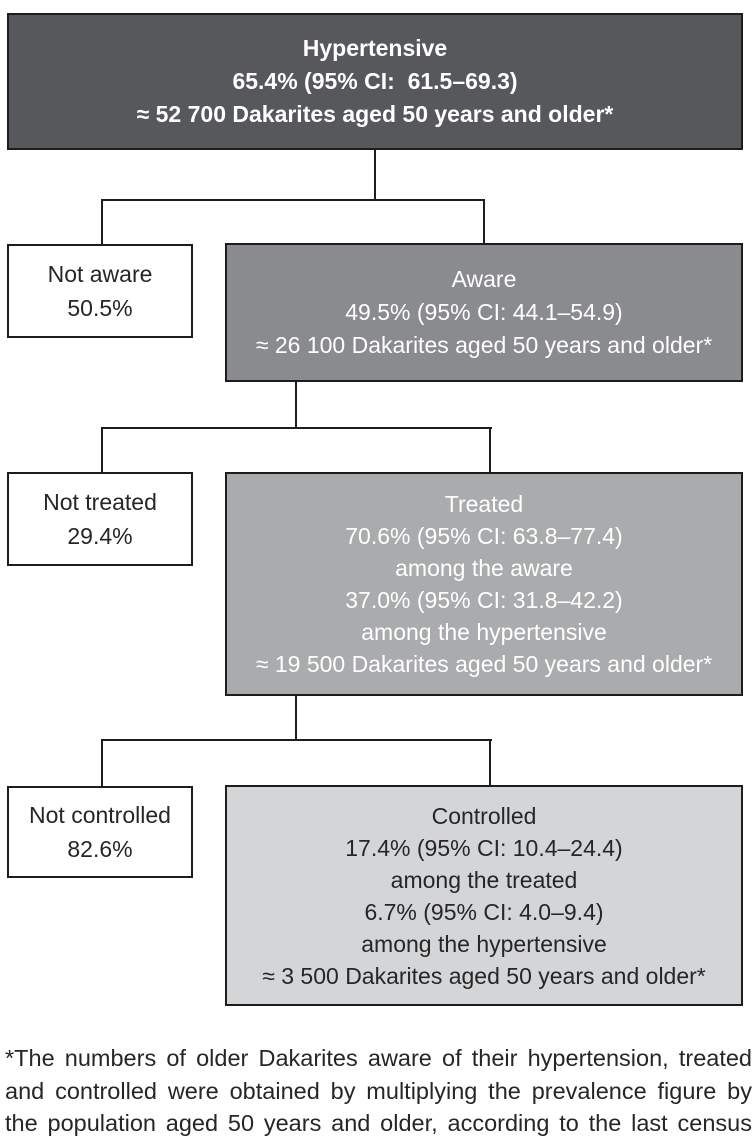 The width and height of the screenshot is (755, 1139). What do you see at coordinates (484, 600) in the screenshot?
I see `node-treated-ci-hypertensive: 37.0% (95% CI: 31.8–42.2)` at bounding box center [484, 600].